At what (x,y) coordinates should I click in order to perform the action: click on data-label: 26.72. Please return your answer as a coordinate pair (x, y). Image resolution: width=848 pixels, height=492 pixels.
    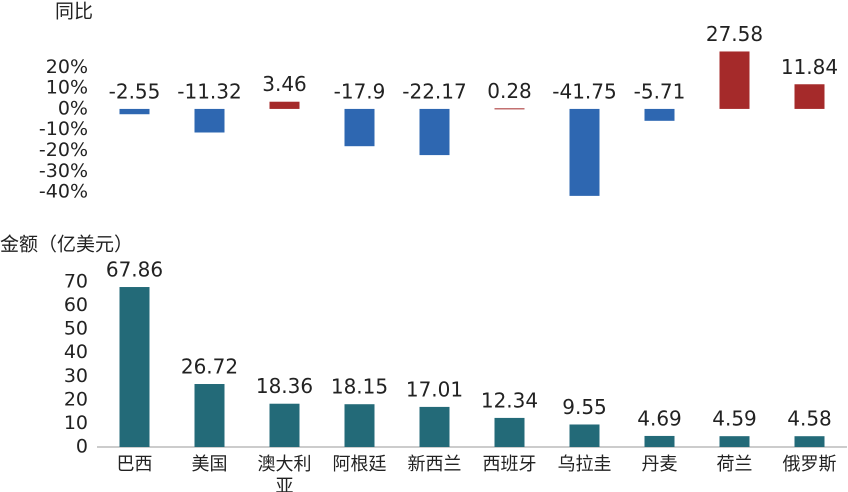
    Looking at the image, I should click on (209, 367).